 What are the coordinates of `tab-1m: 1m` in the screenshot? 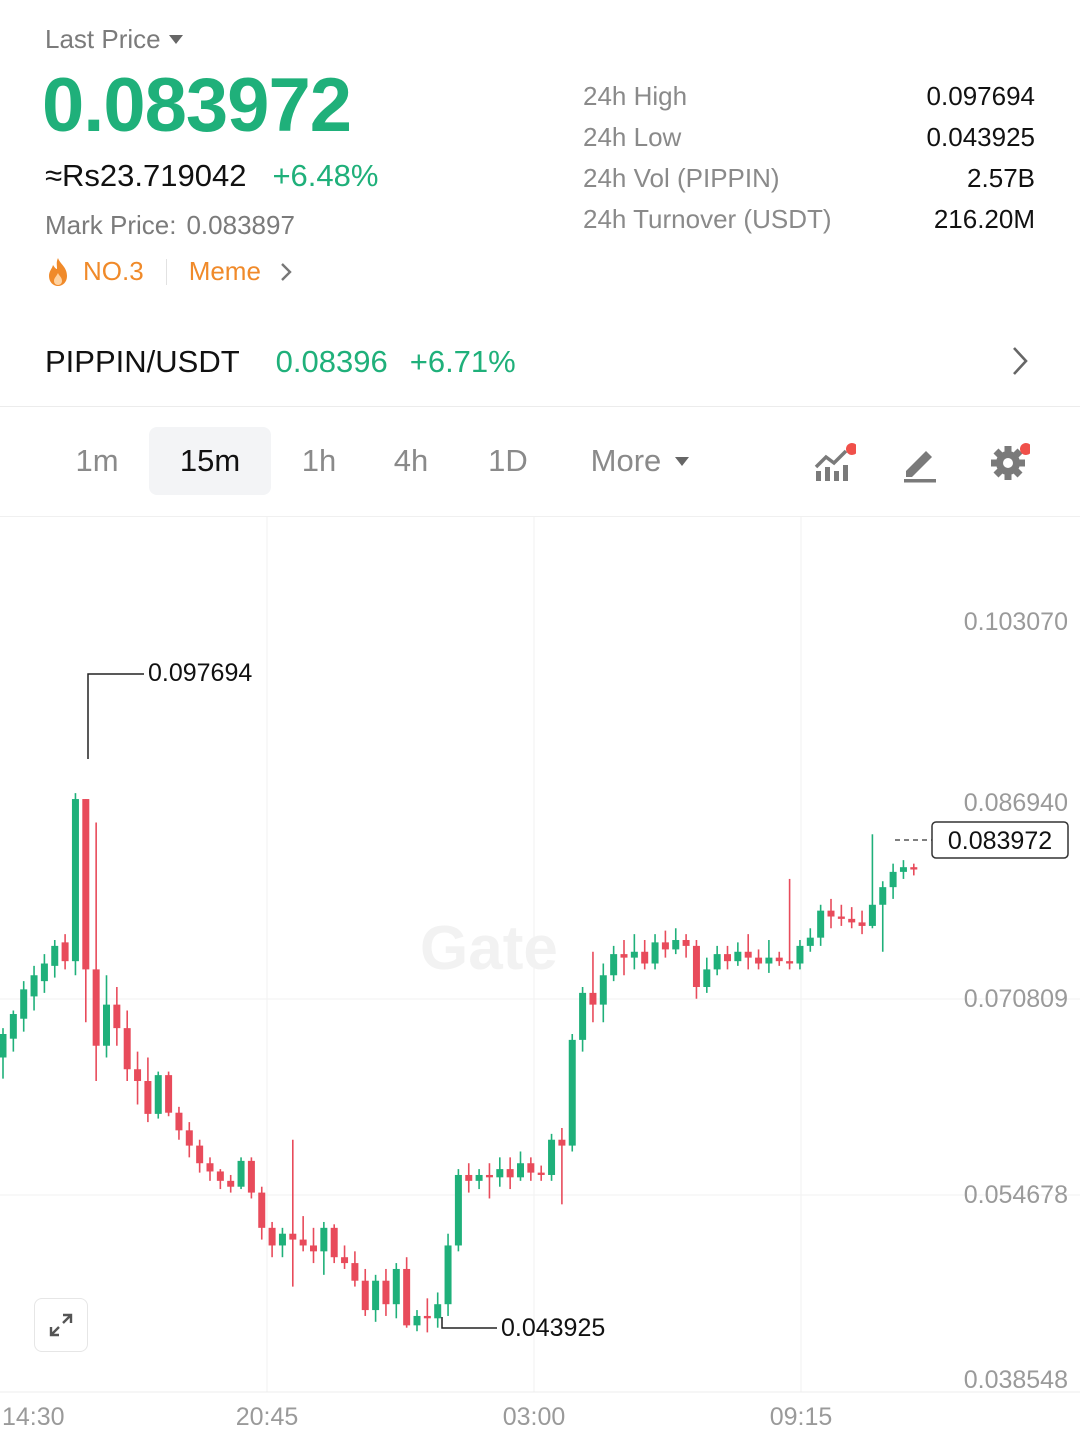 It's located at (97, 460).